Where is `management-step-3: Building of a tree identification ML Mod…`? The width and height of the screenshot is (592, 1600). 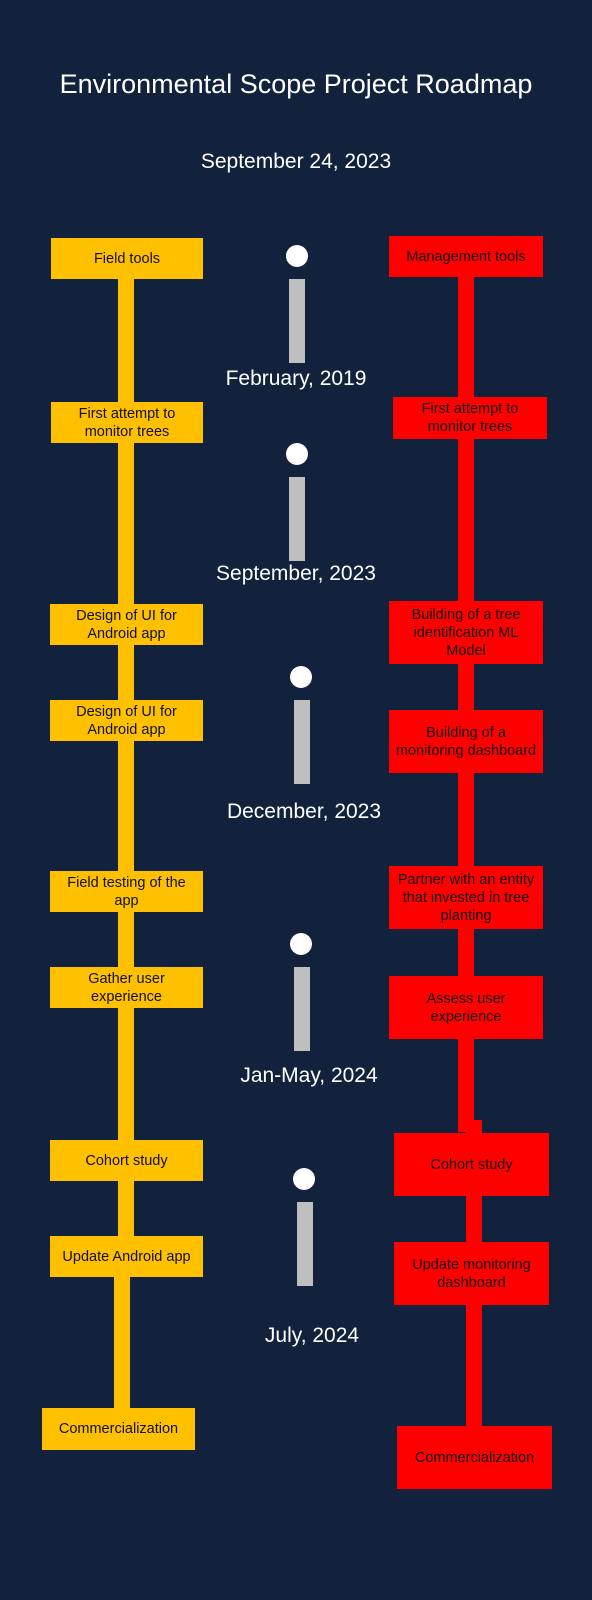
management-step-3: Building of a tree identification ML Mod… is located at coordinates (466, 632).